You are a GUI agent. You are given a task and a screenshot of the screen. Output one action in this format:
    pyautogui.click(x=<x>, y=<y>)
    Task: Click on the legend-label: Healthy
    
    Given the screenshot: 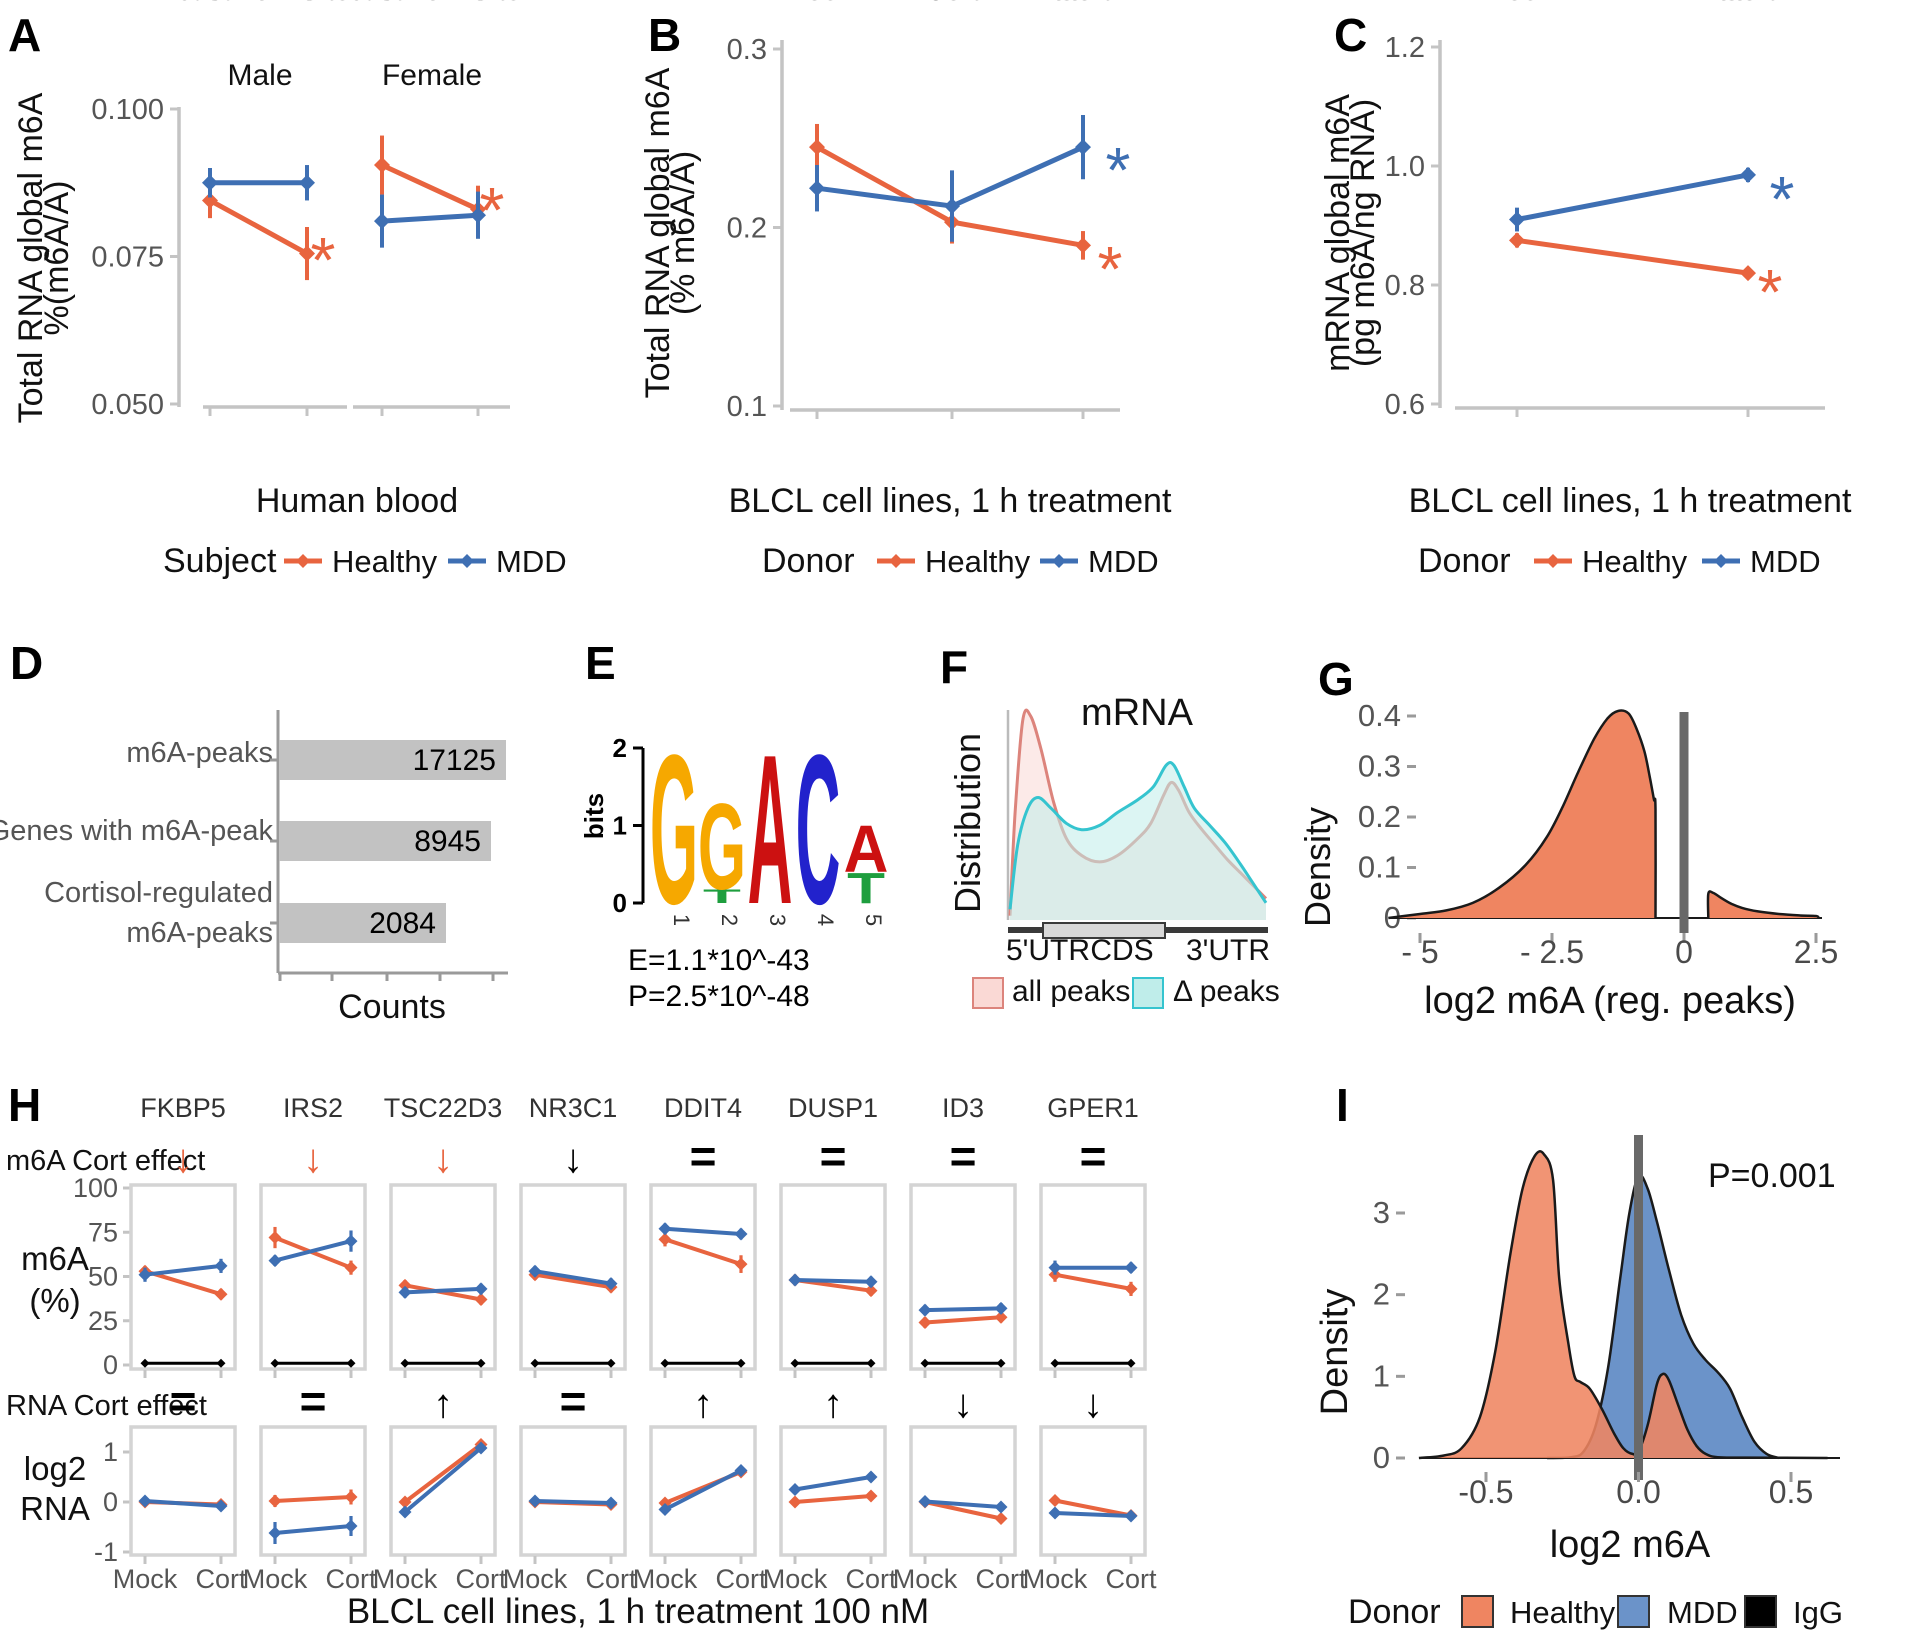 What is the action you would take?
    pyautogui.click(x=1635, y=561)
    